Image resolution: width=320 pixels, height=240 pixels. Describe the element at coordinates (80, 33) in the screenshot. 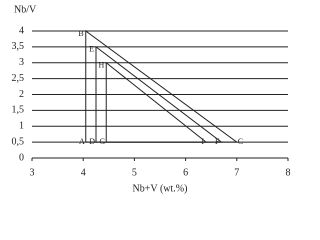

I see `point-label: B` at that location.